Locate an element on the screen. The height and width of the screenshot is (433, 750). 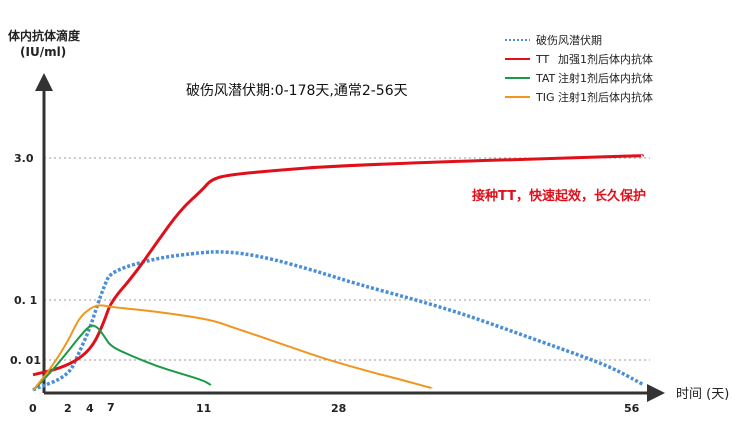
highlight-annotation: 接种TT，快速起效，长久保护 is located at coordinates (559, 196).